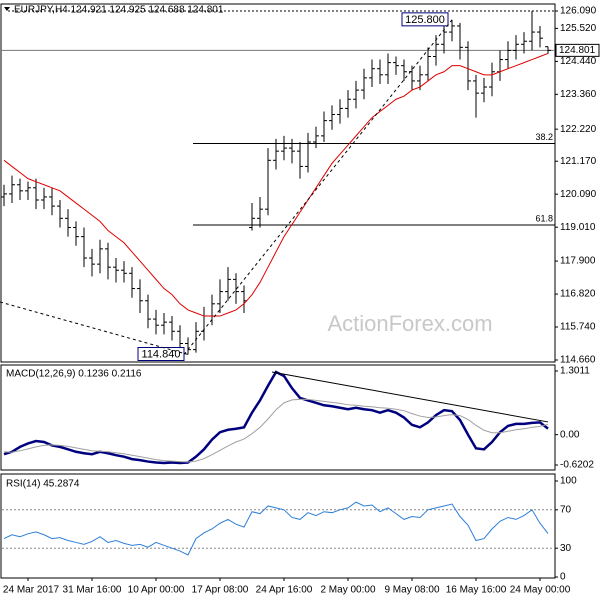  I want to click on current-price: 124.801, so click(577, 50).